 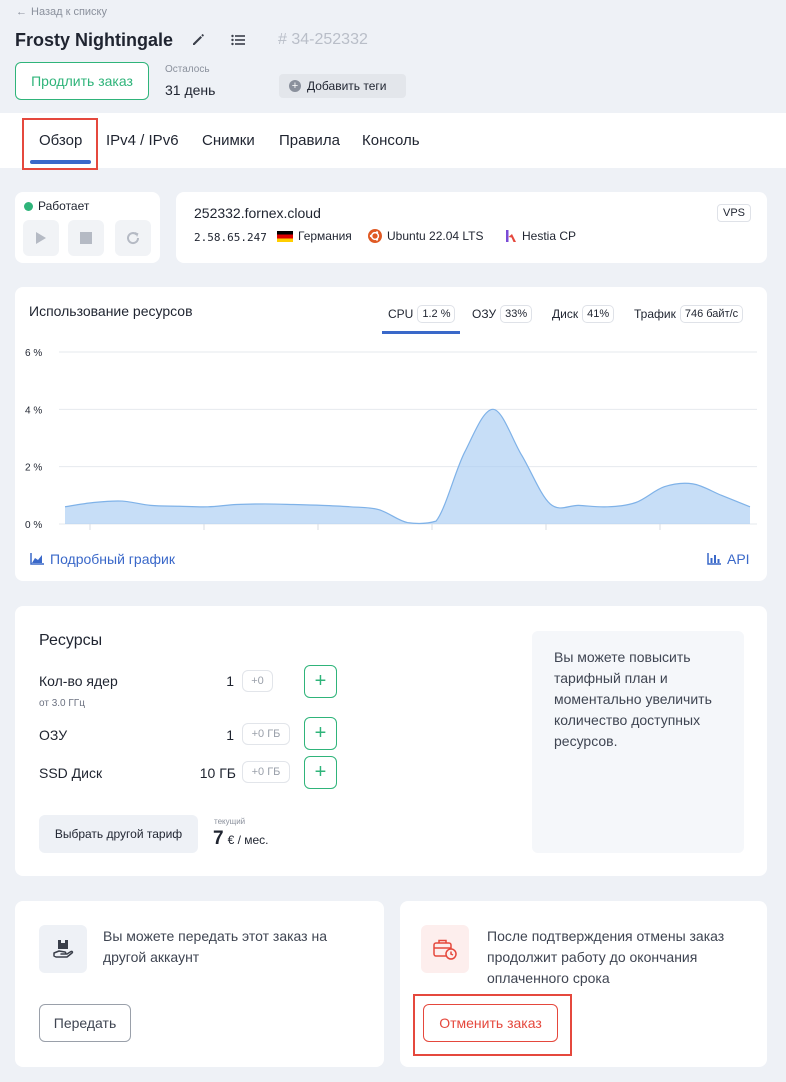 I want to click on hestia-icon, so click(x=511, y=236).